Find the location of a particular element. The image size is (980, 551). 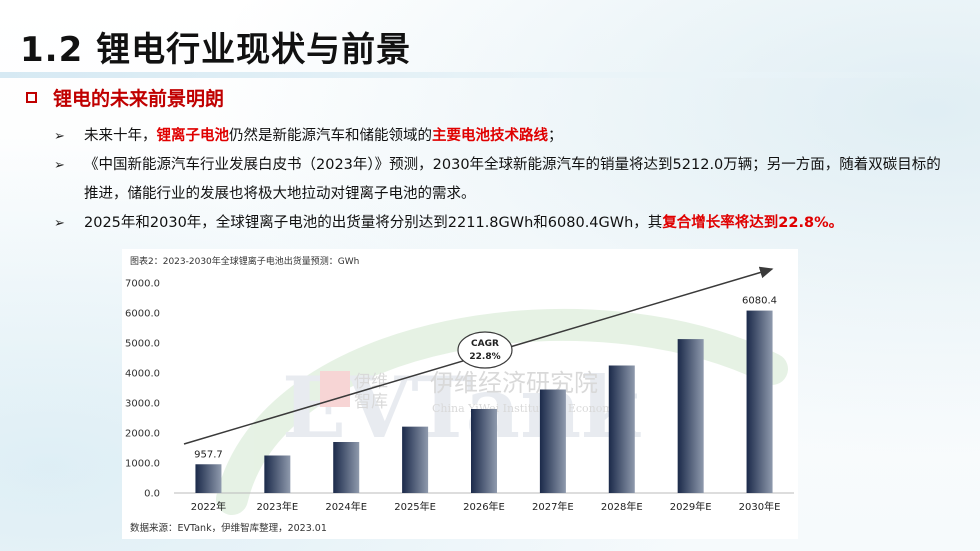

y-tick-label: 2000.0 is located at coordinates (142, 434).